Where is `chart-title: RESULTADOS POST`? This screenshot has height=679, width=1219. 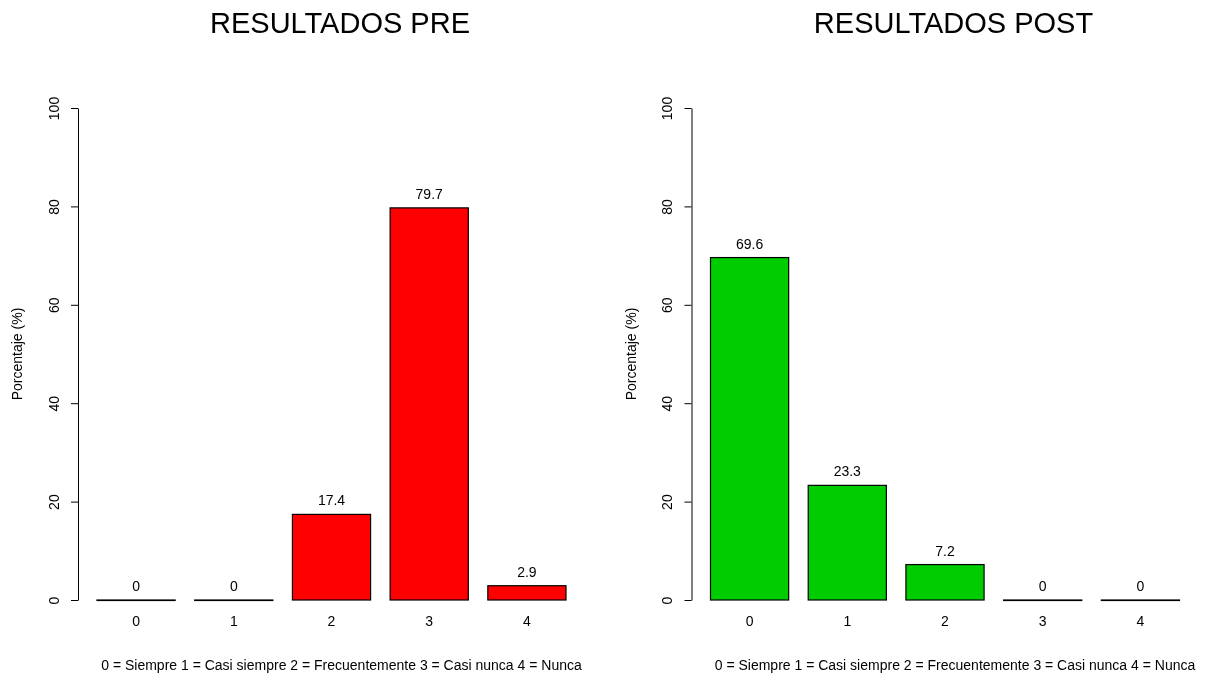 chart-title: RESULTADOS POST is located at coordinates (953, 23).